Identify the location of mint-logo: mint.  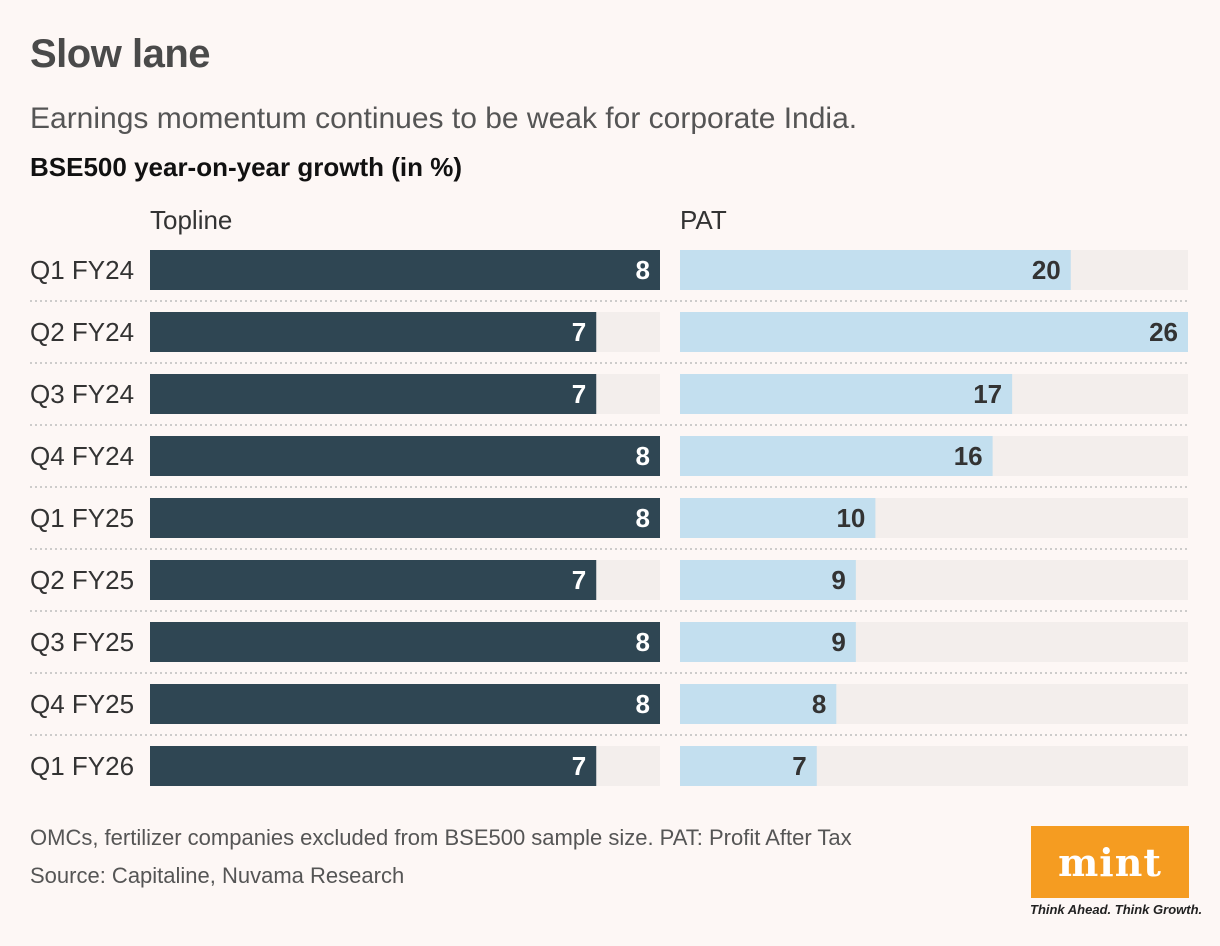
(1110, 862).